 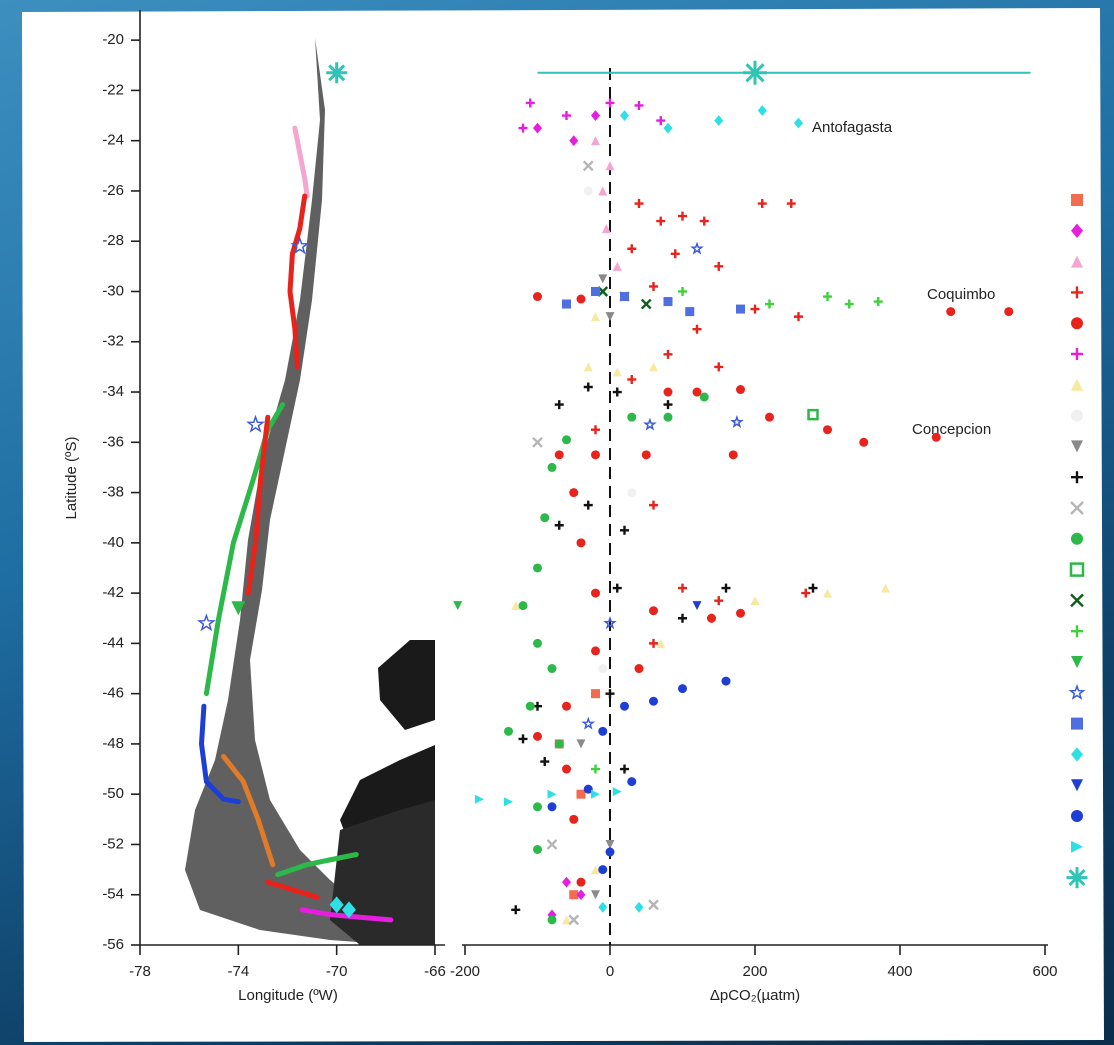 I want to click on x-tick-label: 600, so click(x=1044, y=971).